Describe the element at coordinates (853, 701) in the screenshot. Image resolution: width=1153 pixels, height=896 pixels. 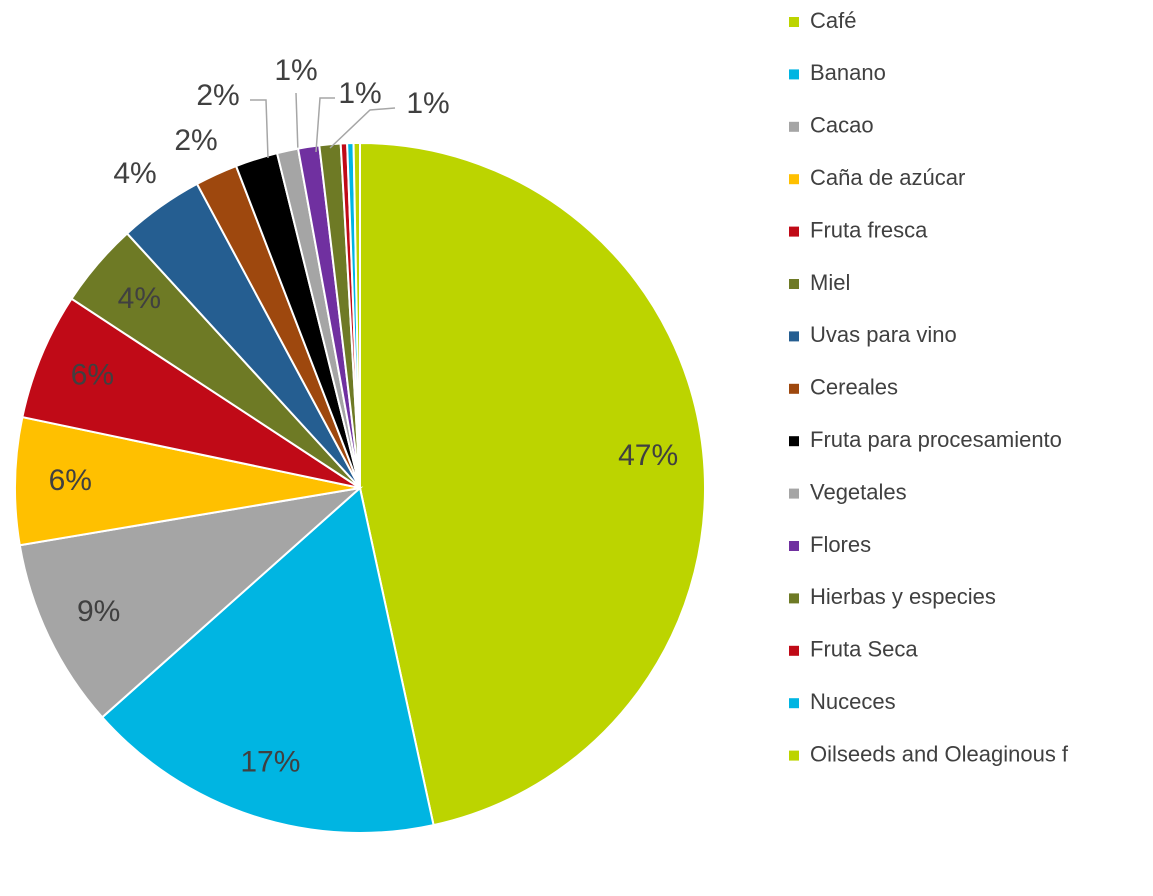
I see `legend-label: Nuceces` at that location.